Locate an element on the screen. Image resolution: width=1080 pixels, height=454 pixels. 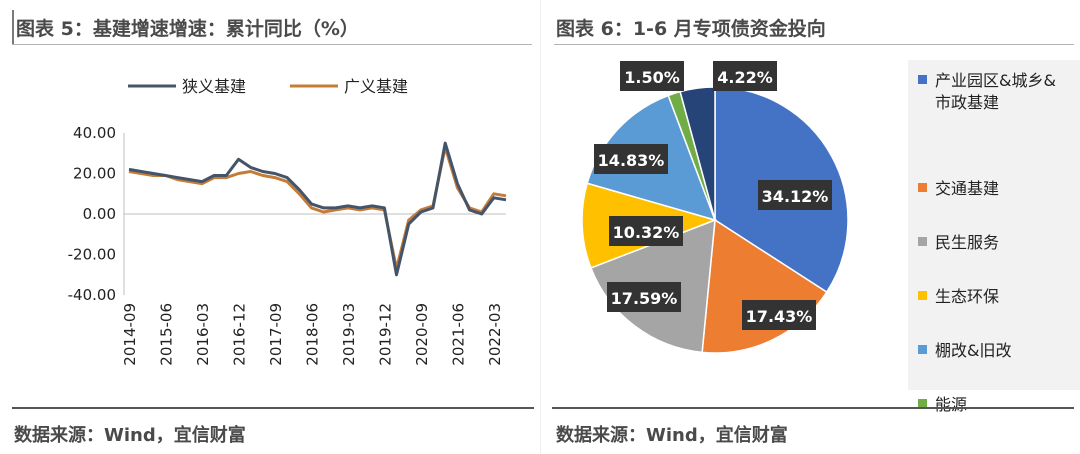
line-chart-source: 数据来源：Wind，宜信财富 is located at coordinates (130, 435).